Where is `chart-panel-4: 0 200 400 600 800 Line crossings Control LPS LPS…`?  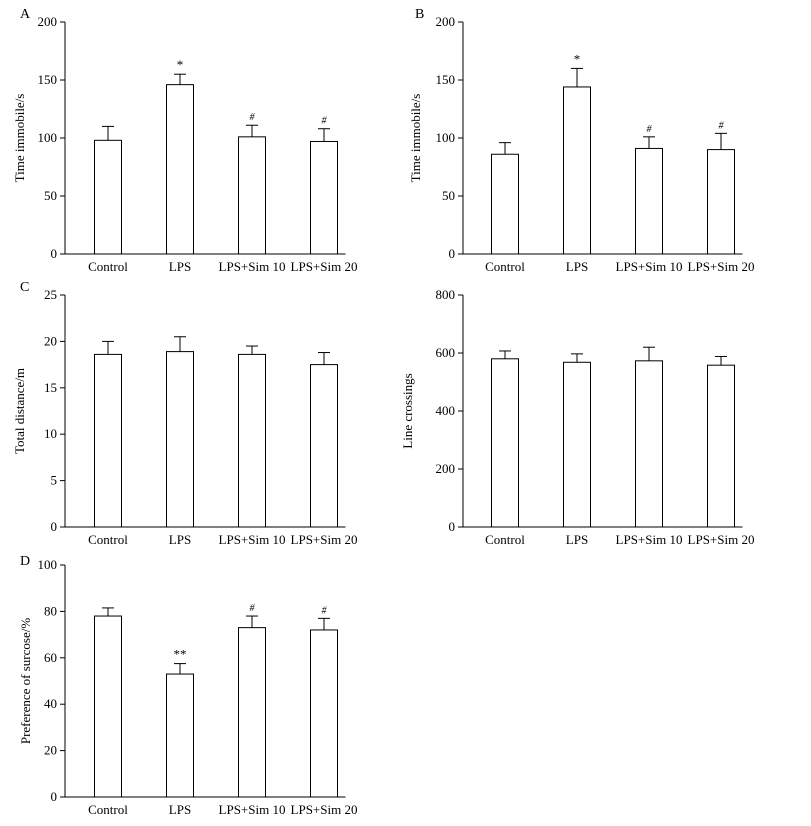
chart-panel-4: 0 200 400 600 800 Line crossings Control LPS LPS… is located at coordinates (577, 417).